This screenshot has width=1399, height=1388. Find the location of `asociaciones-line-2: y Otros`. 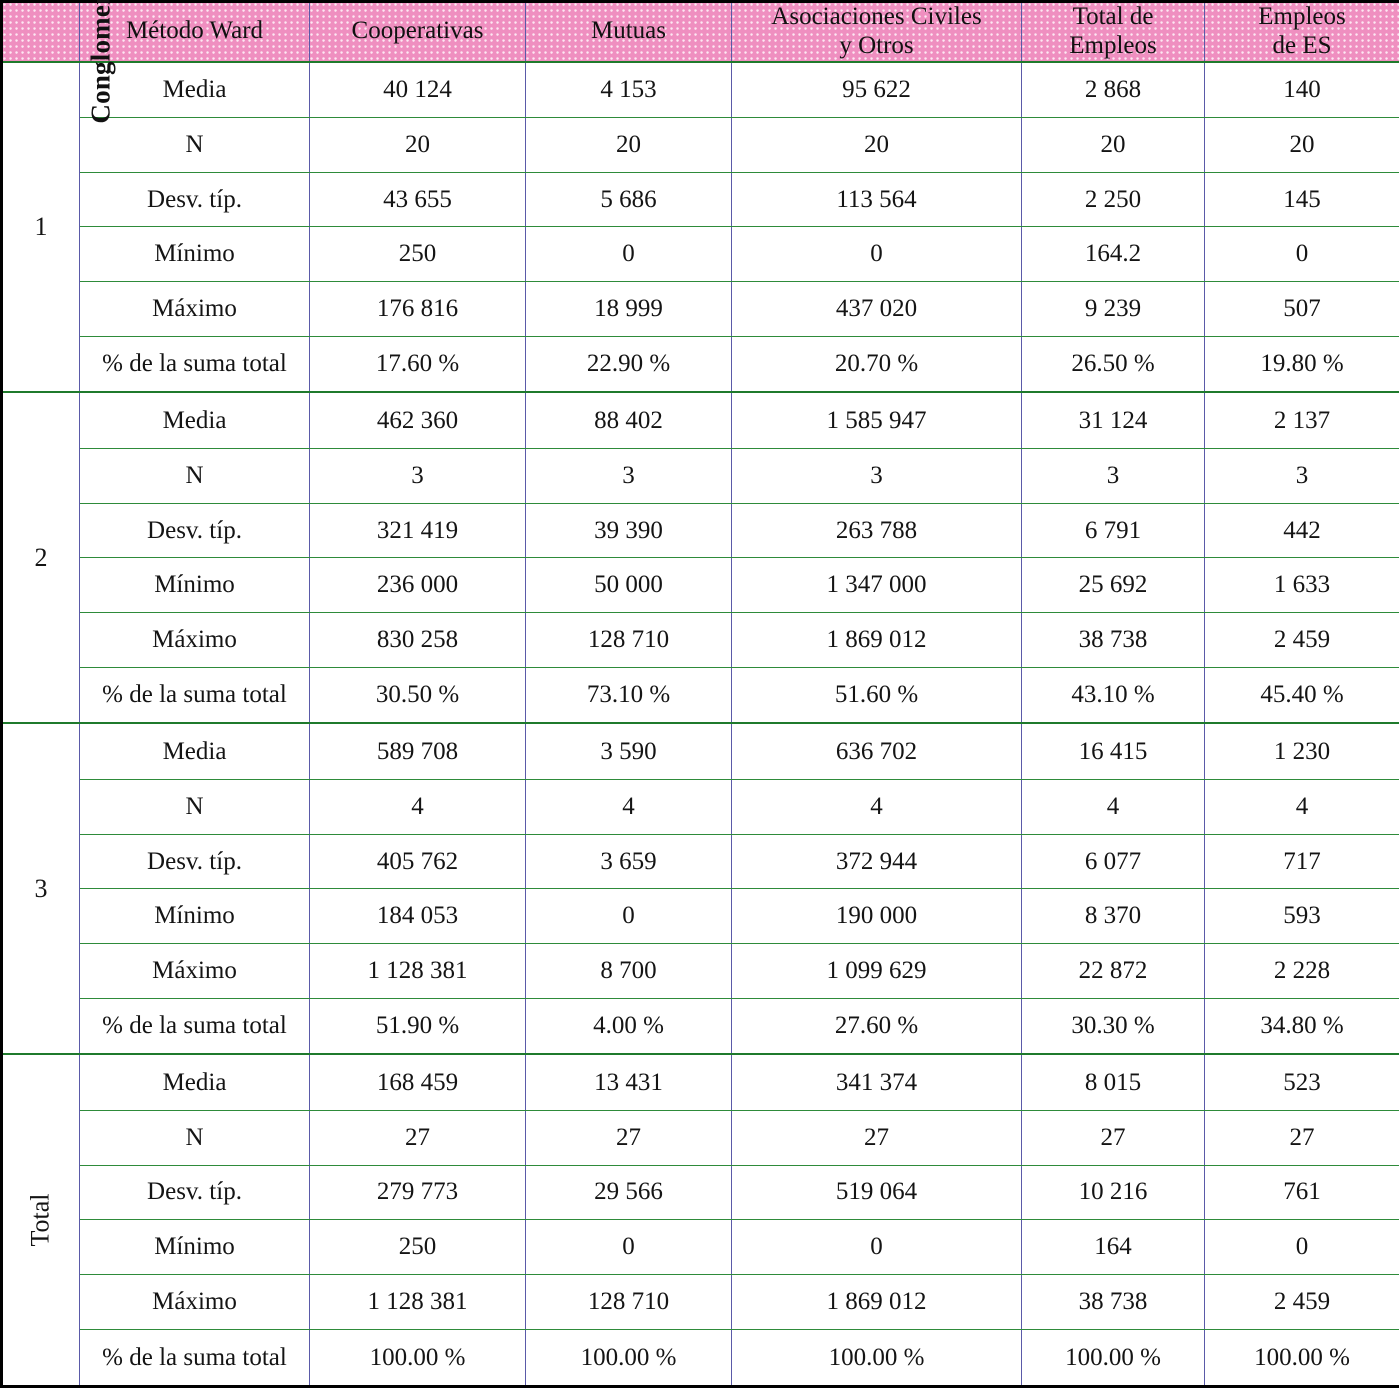

asociaciones-line-2: y Otros is located at coordinates (876, 45).